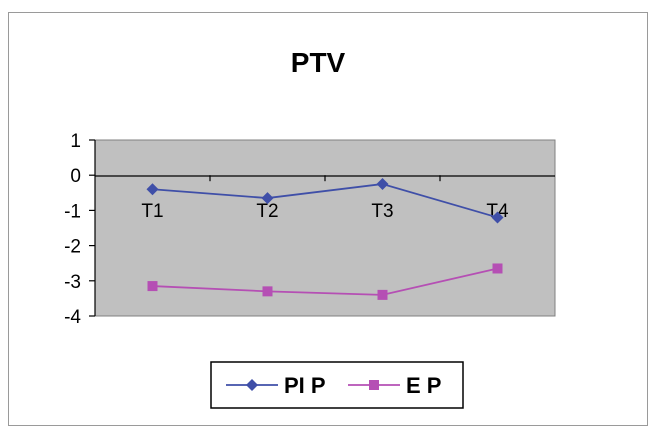 This screenshot has height=429, width=651. Describe the element at coordinates (423, 385) in the screenshot. I see `legend-label: E P` at that location.